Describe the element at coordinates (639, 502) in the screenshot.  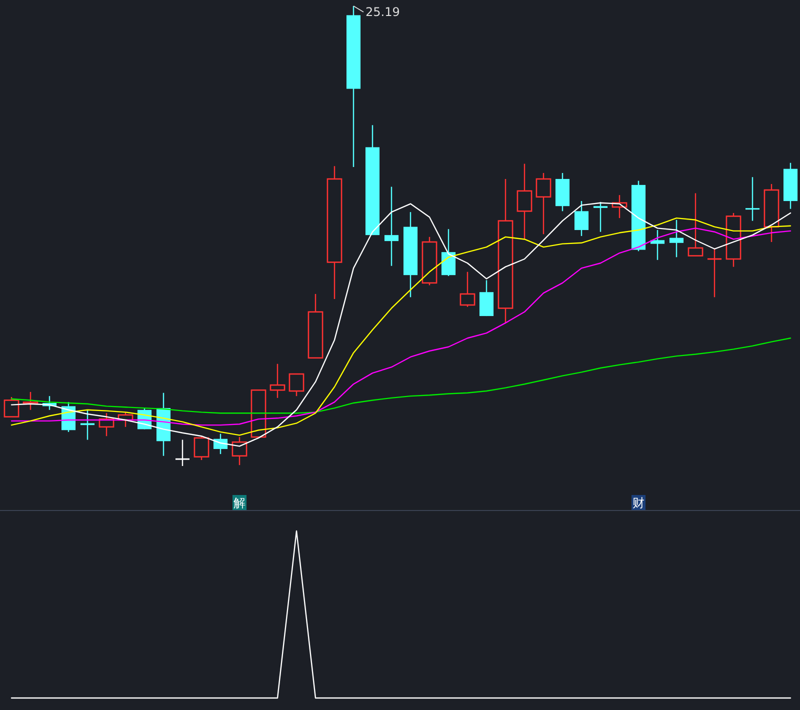
I see `category-label: 财` at that location.